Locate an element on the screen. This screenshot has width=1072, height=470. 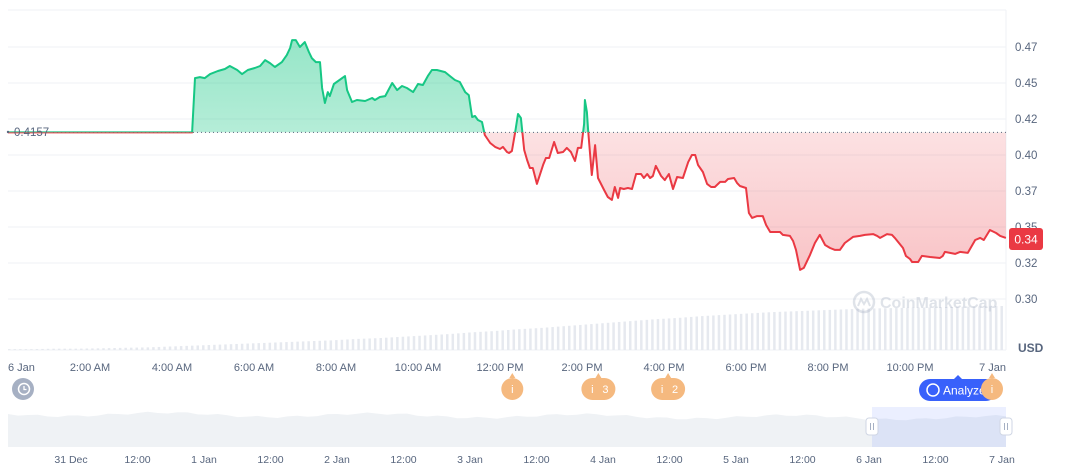
current-price-value: 0.34 is located at coordinates (1026, 240).